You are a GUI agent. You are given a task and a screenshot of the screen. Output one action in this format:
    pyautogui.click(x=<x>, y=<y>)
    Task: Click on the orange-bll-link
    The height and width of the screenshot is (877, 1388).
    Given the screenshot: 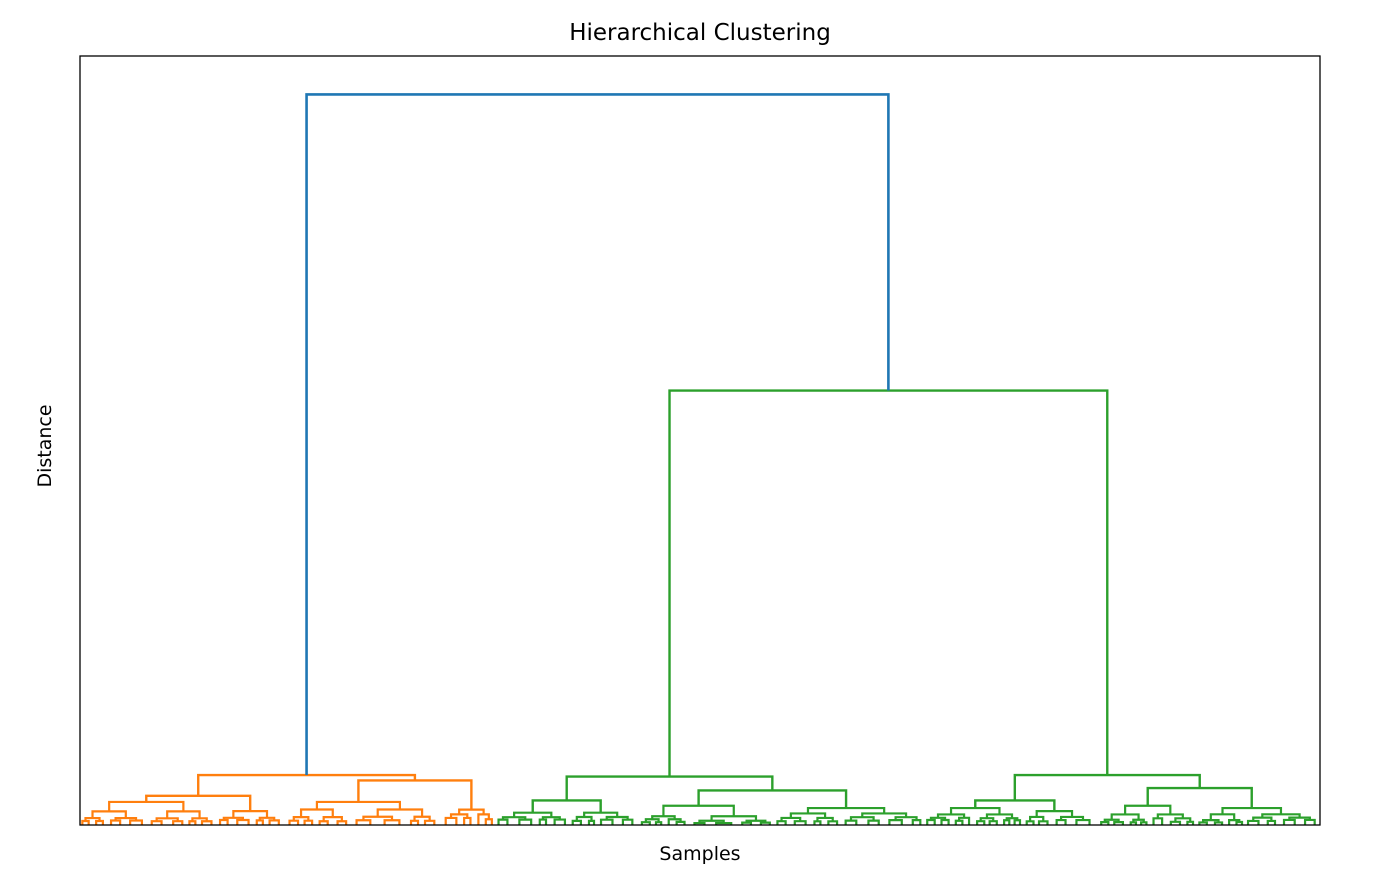 What is the action you would take?
    pyautogui.click(x=223, y=821)
    